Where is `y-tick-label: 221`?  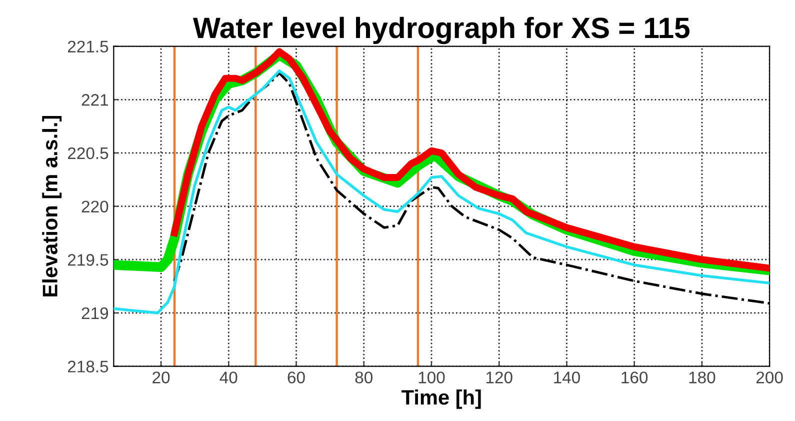 y-tick-label: 221 is located at coordinates (95, 100).